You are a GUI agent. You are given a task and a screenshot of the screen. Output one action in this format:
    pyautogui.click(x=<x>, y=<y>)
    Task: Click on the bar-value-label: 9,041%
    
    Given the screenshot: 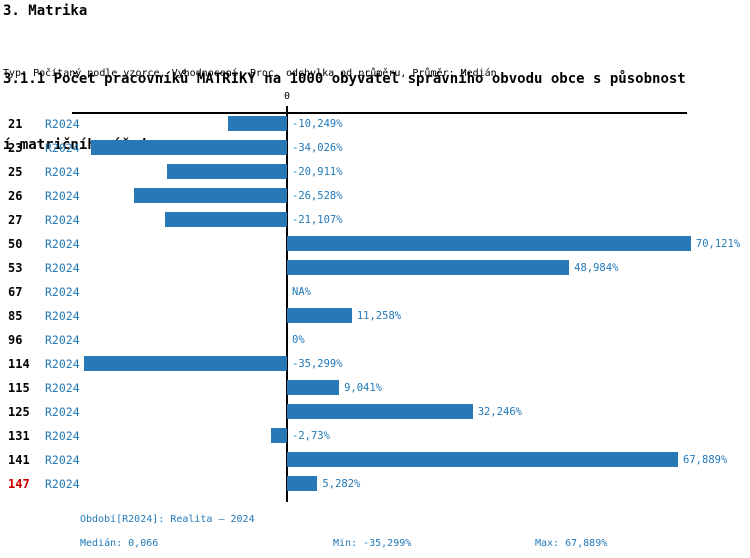 What is the action you would take?
    pyautogui.click(x=363, y=388)
    